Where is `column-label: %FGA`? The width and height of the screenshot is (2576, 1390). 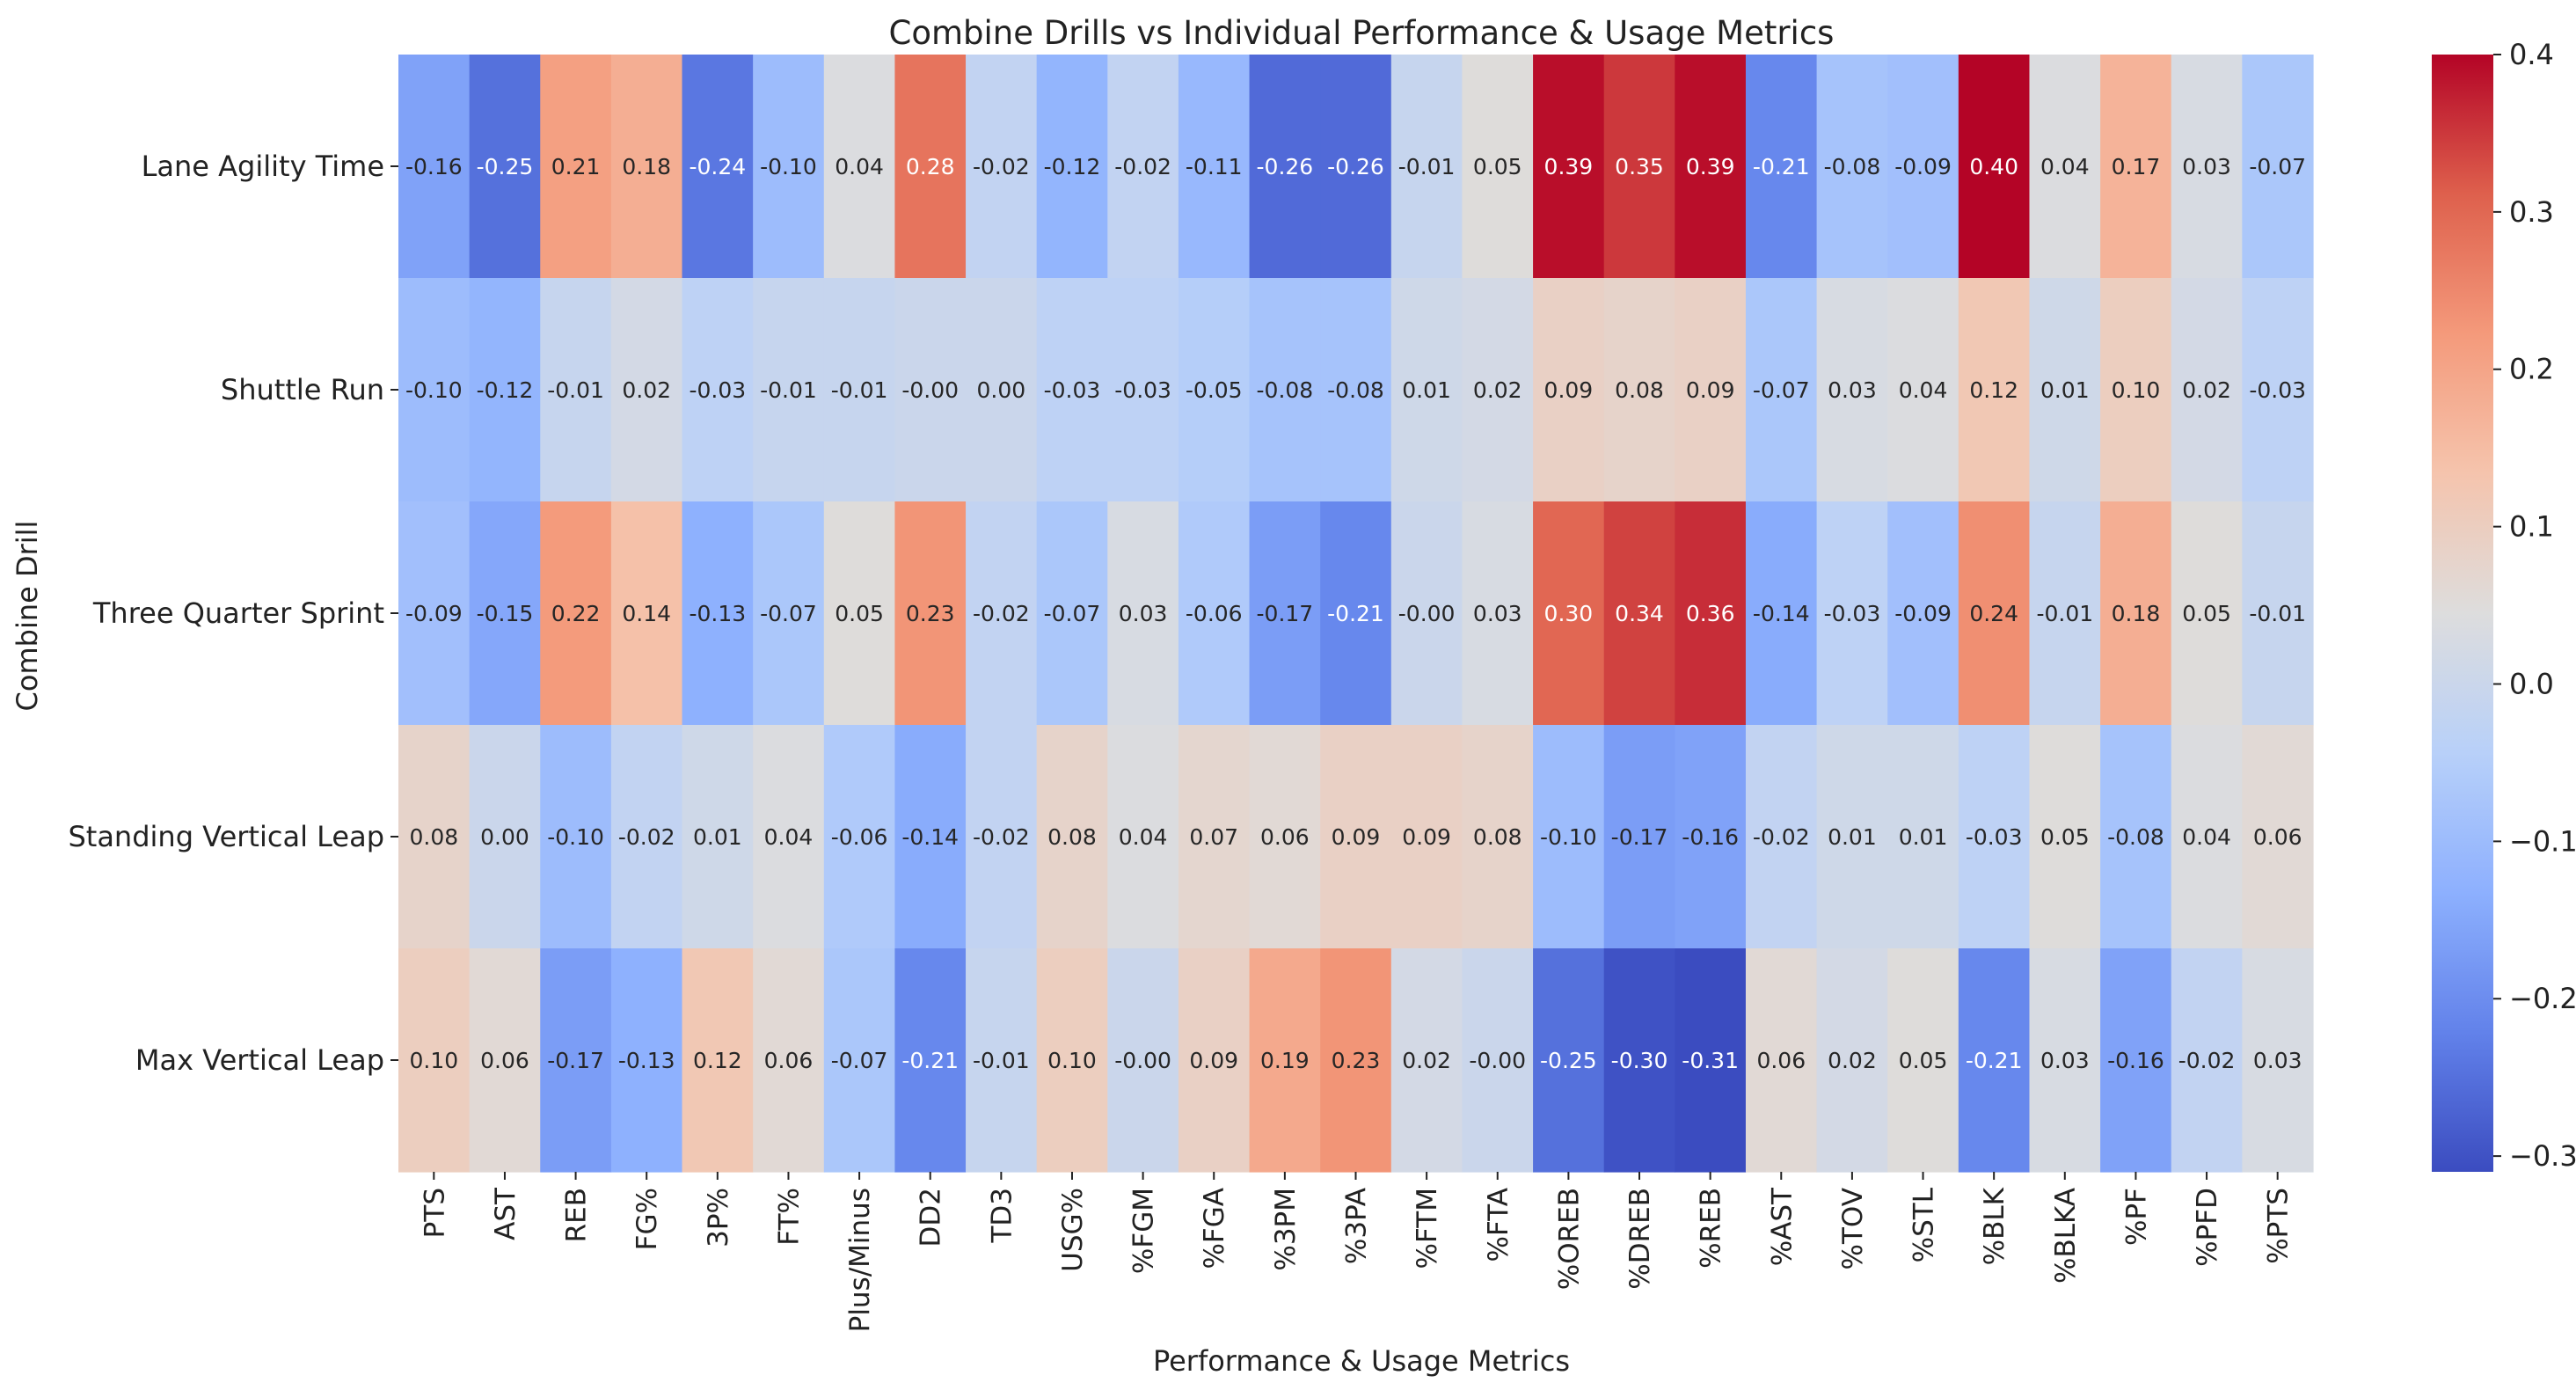 column-label: %FGA is located at coordinates (1214, 1229).